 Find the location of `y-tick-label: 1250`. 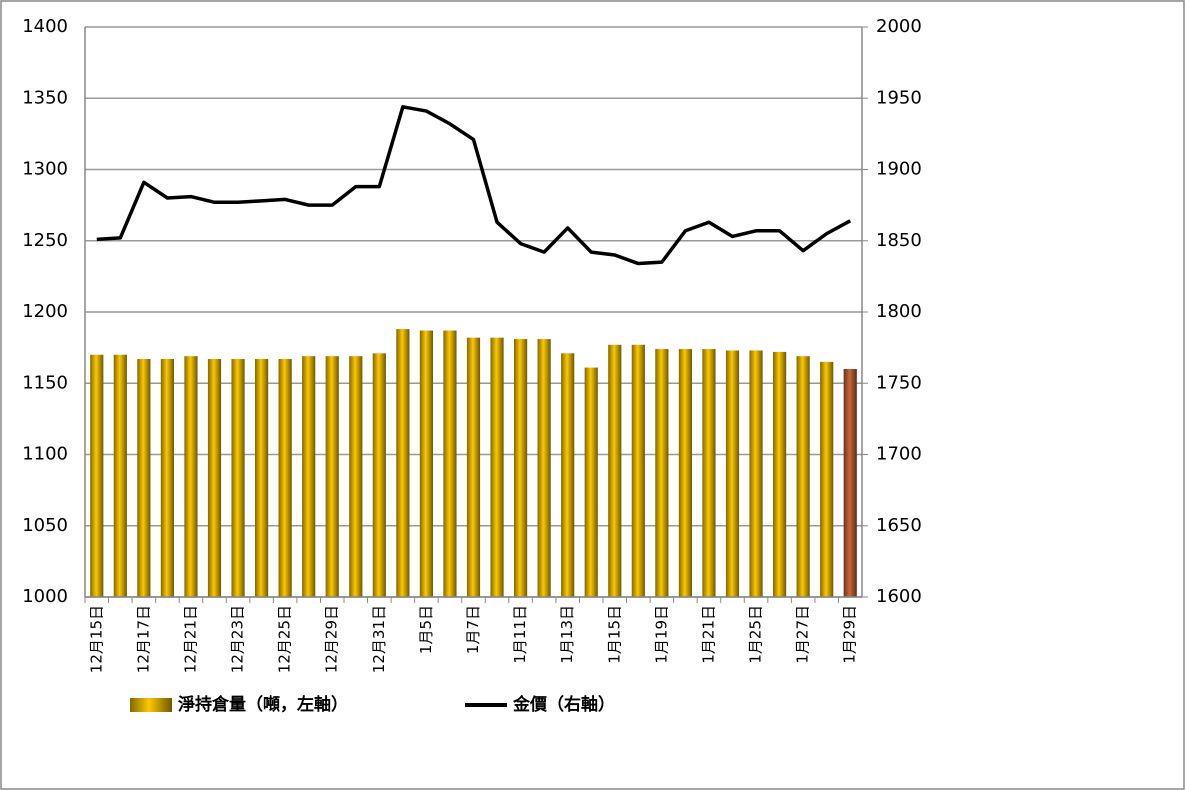

y-tick-label: 1250 is located at coordinates (45, 240).